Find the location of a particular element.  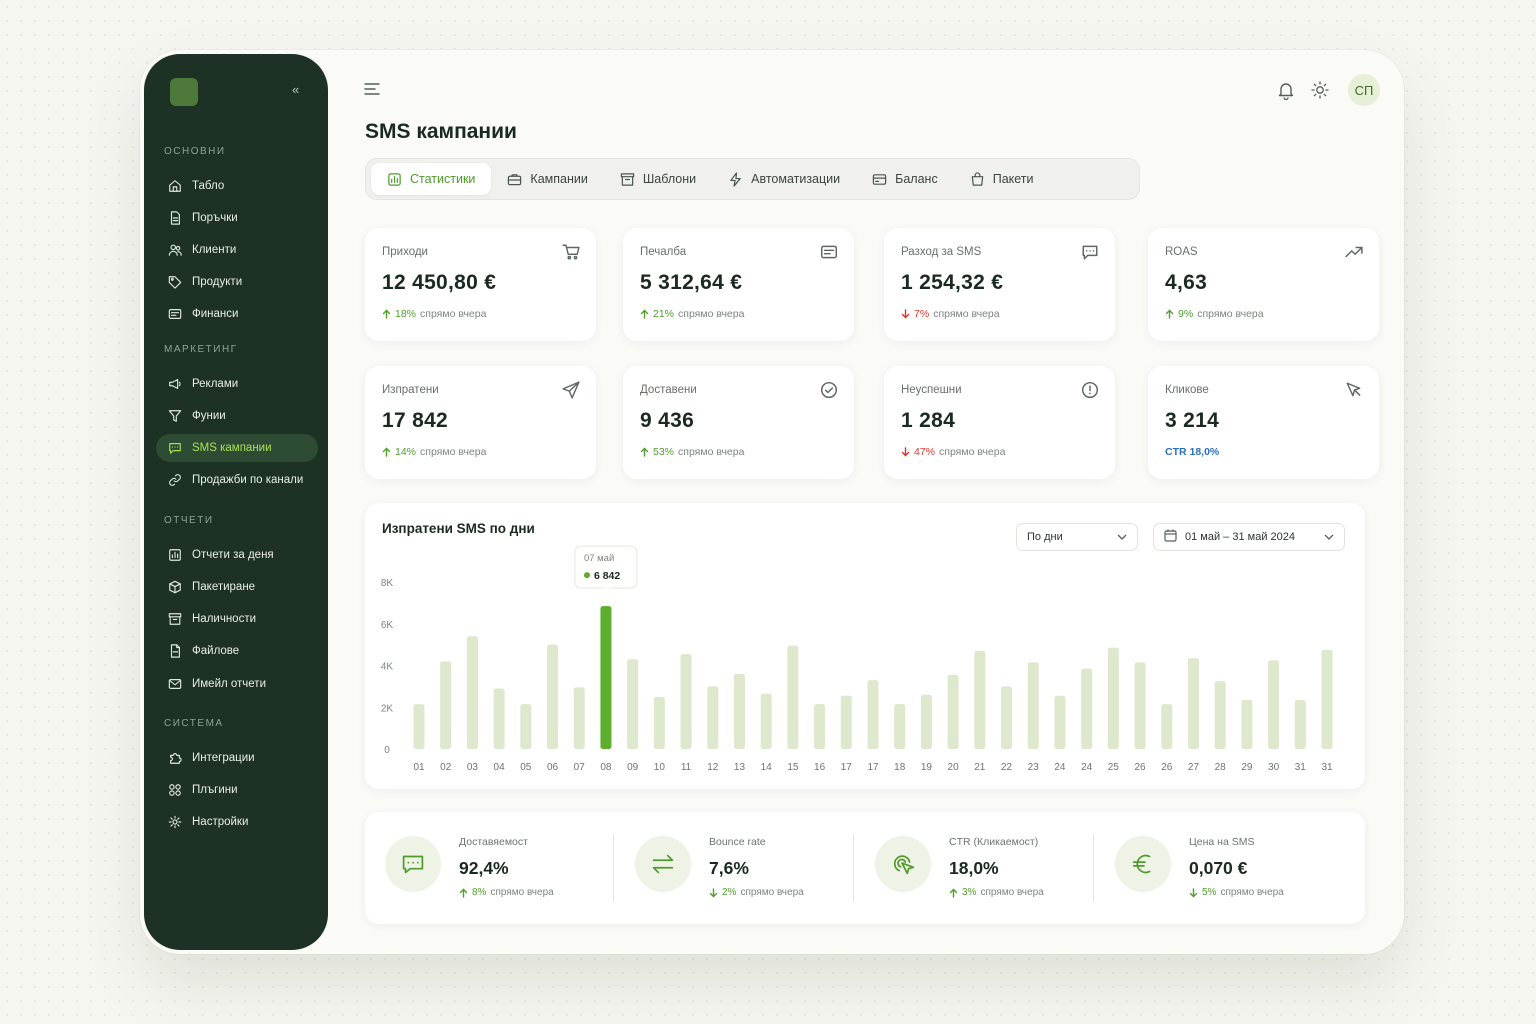

avatar: СП is located at coordinates (1364, 90).